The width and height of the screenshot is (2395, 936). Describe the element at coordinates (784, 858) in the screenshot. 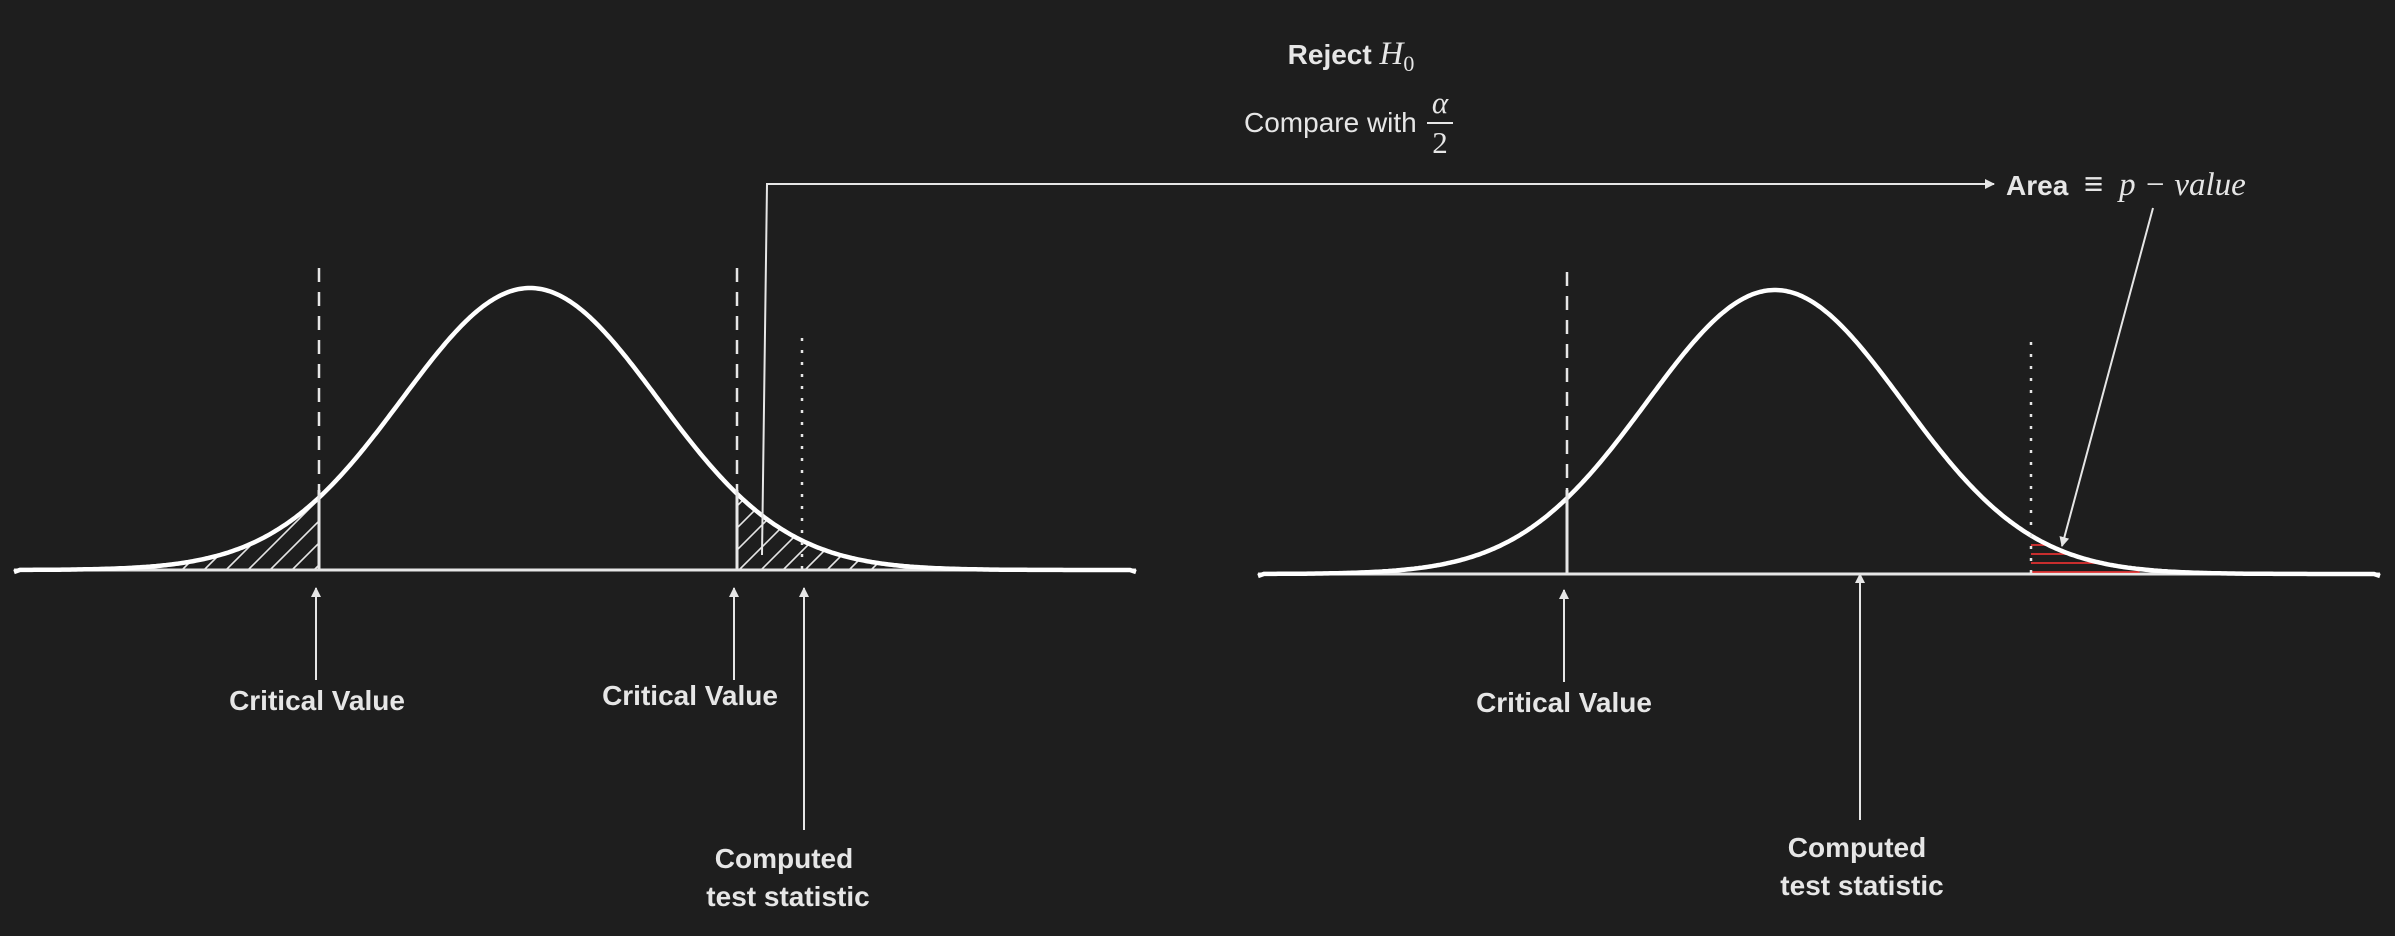

I see `left-computed-statistic-label-line1: Computed` at that location.